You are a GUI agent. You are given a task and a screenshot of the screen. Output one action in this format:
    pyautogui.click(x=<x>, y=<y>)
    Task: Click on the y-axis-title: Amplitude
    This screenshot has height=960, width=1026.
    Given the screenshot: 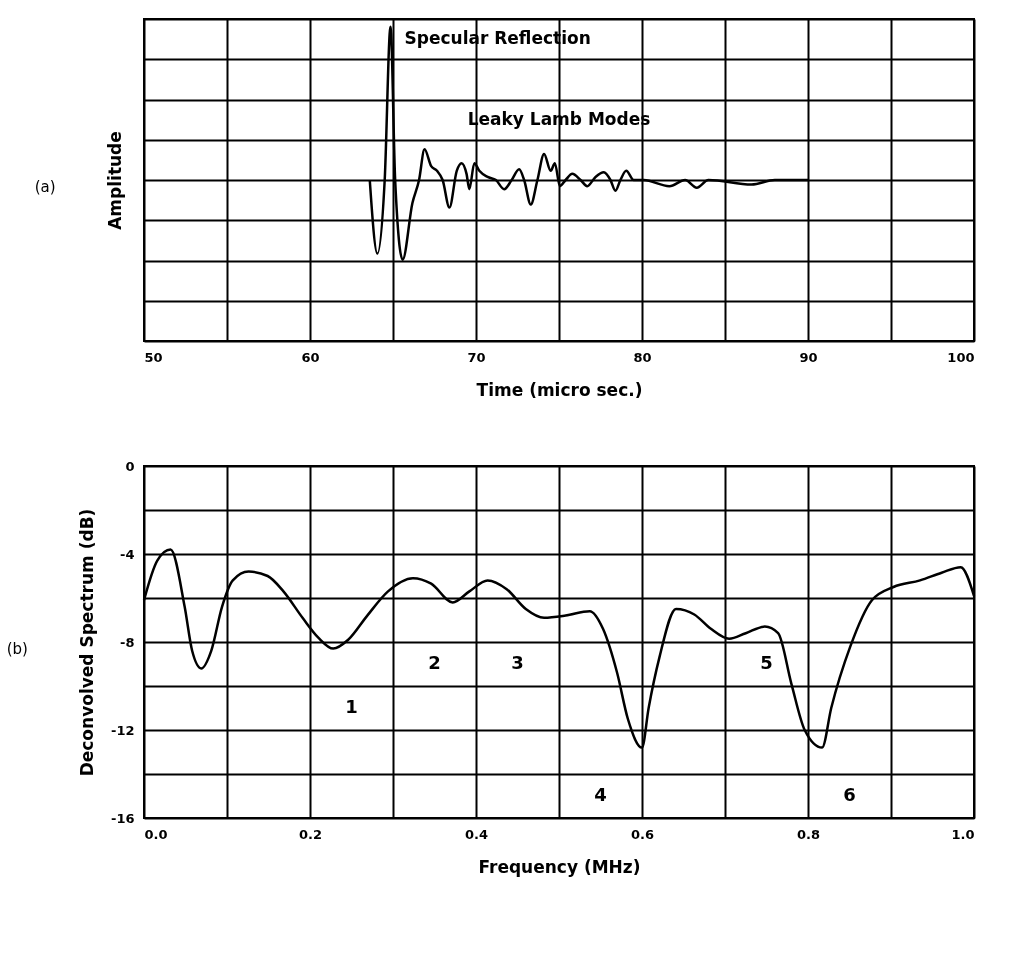 What is the action you would take?
    pyautogui.click(x=114, y=180)
    